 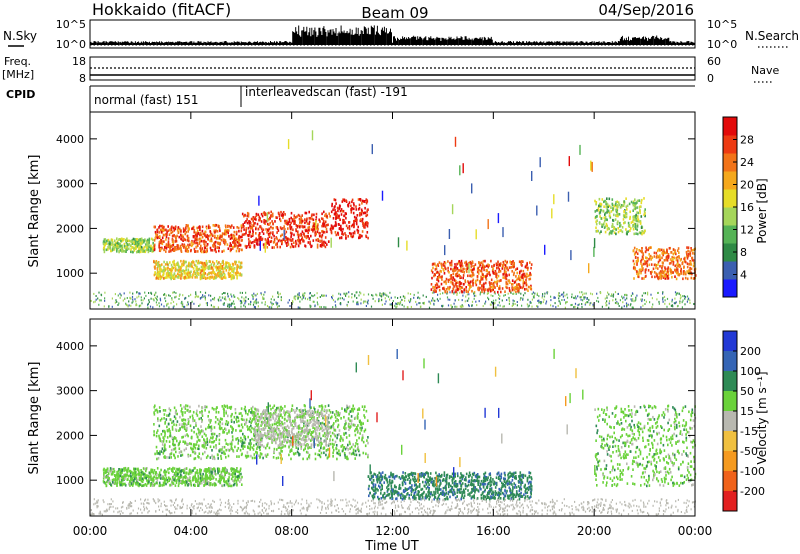 I want to click on cpid-segment-2: interleavedscan (fast) -191, so click(x=326, y=92).